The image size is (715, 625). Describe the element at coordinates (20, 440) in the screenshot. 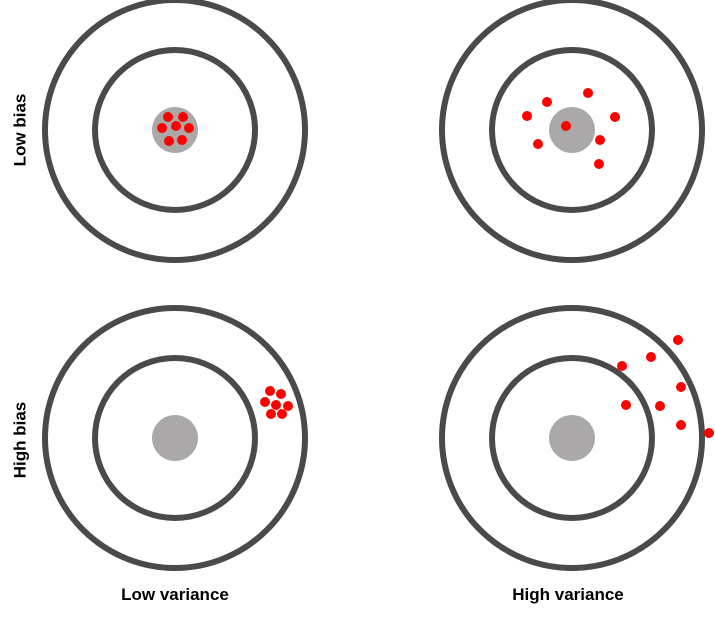

I see `row-label-high-bias: High bias` at that location.